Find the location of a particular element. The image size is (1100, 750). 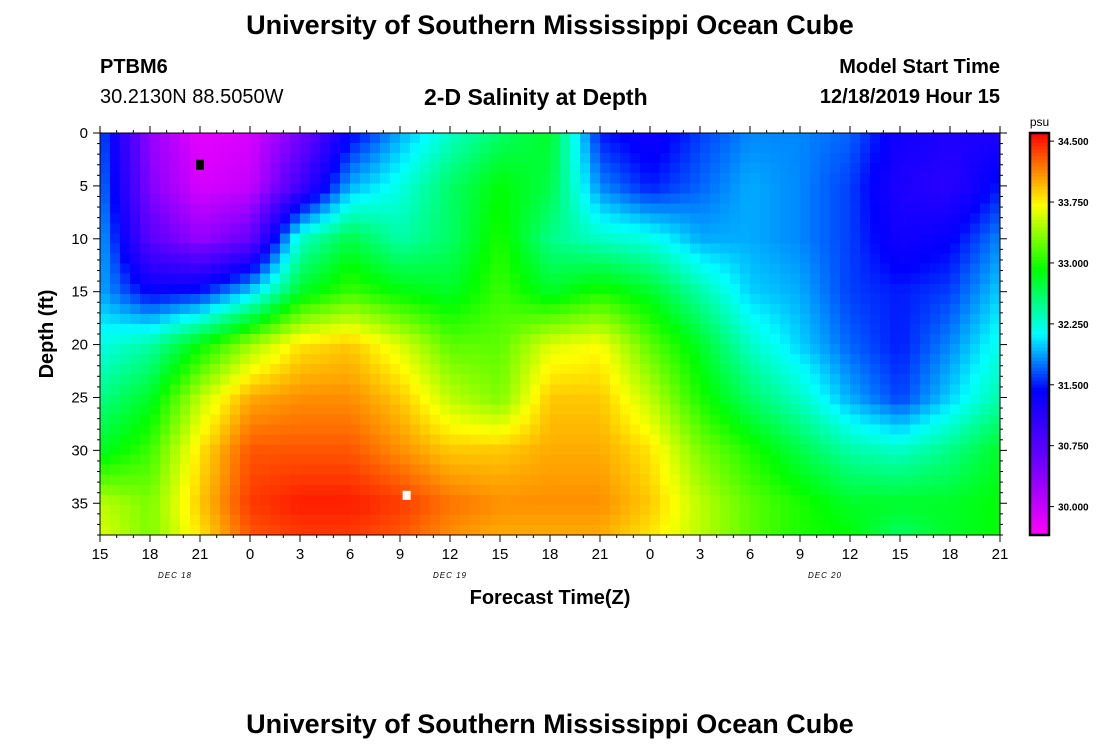

y-tick-label: 20 is located at coordinates (79, 345).